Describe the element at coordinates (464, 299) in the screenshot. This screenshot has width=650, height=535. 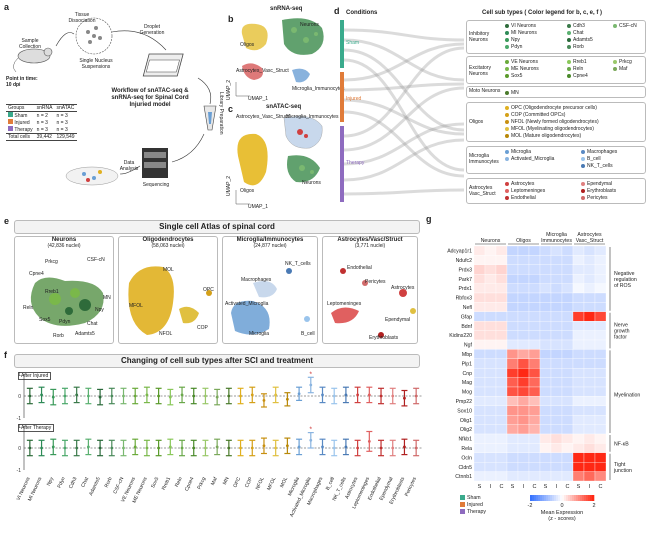
I see `gene-label: Rbfox3` at that location.